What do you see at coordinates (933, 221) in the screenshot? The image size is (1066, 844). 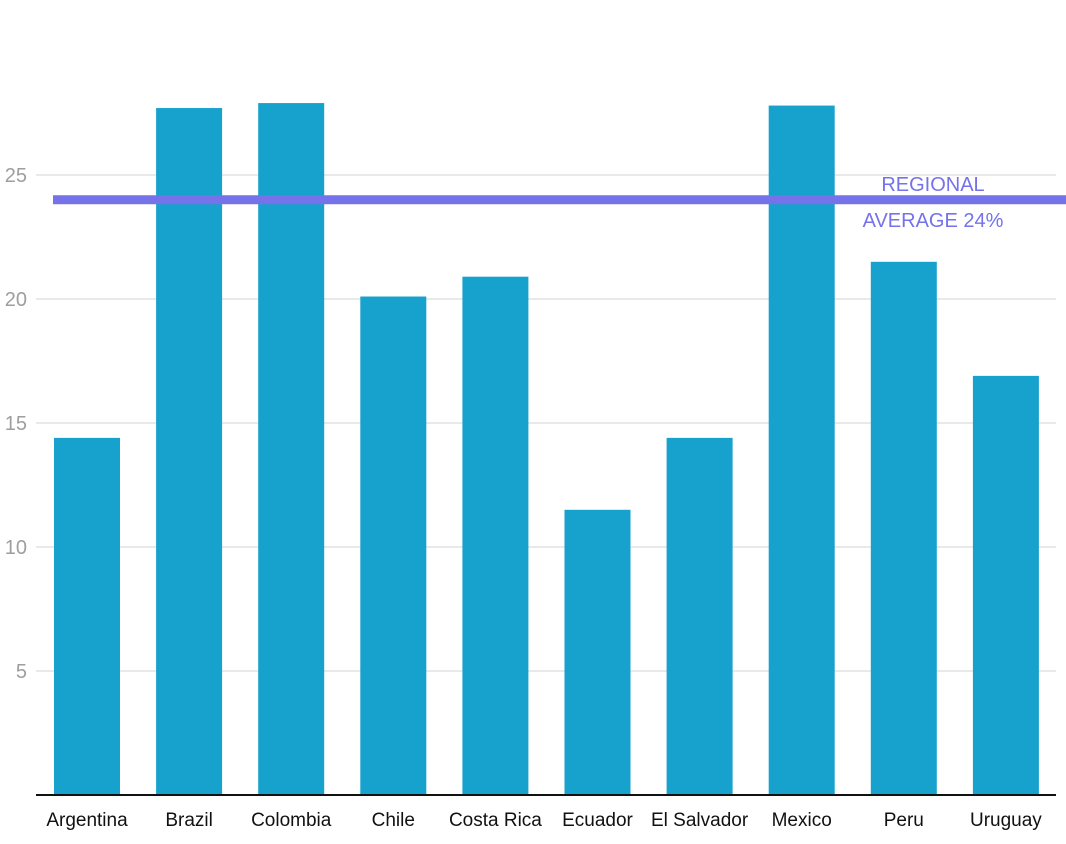 I see `reference-label-line2: AVERAGE 24%` at bounding box center [933, 221].